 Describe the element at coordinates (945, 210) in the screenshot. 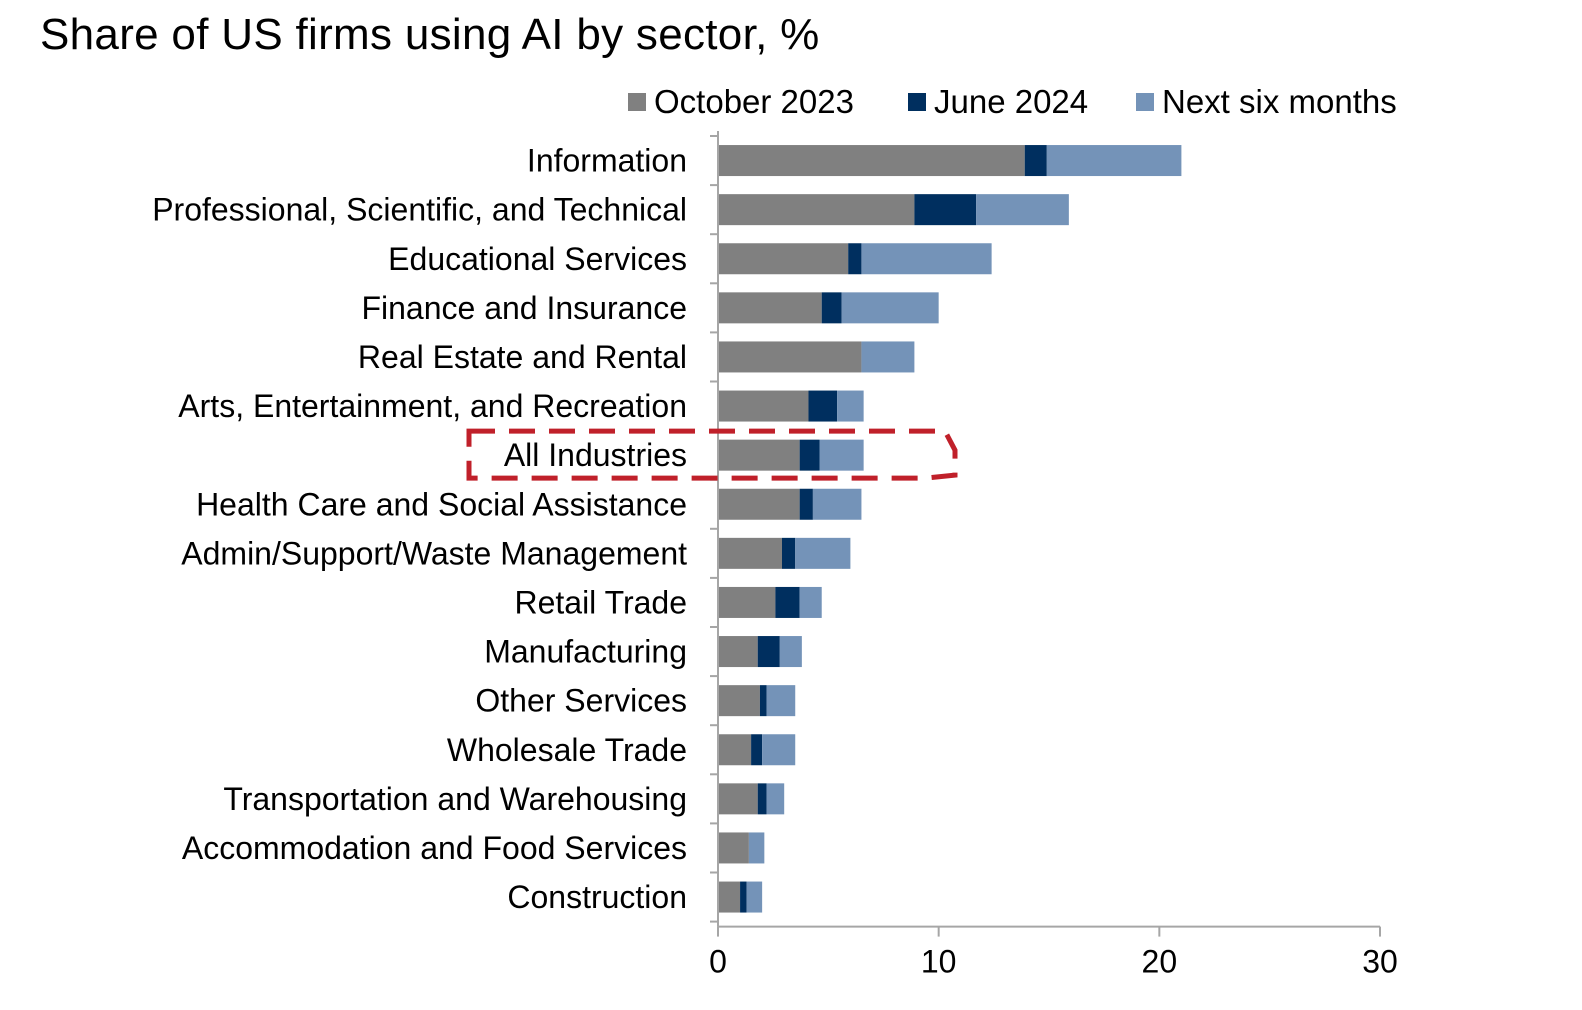

I see `bar-june-2024-professional-scientific-and-technical` at that location.